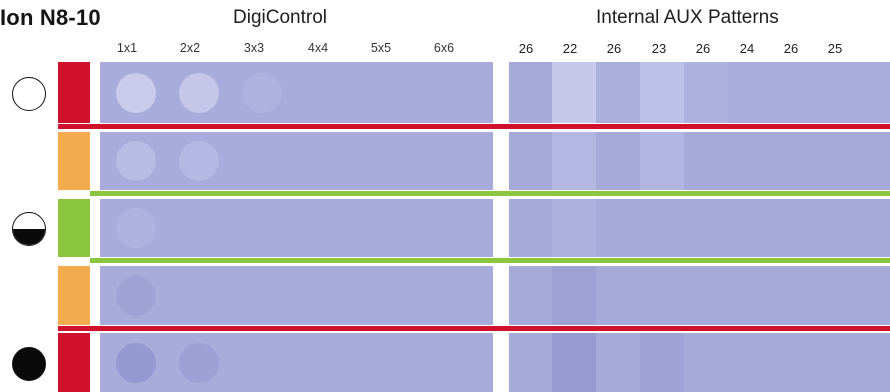 The height and width of the screenshot is (392, 890). Describe the element at coordinates (318, 48) in the screenshot. I see `column-label-4x4: 4x4` at that location.